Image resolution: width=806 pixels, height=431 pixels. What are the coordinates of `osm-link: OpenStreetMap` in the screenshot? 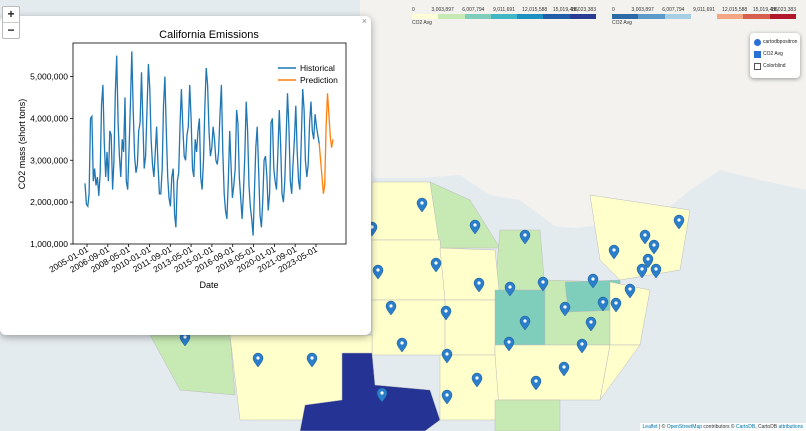 It's located at (684, 427).